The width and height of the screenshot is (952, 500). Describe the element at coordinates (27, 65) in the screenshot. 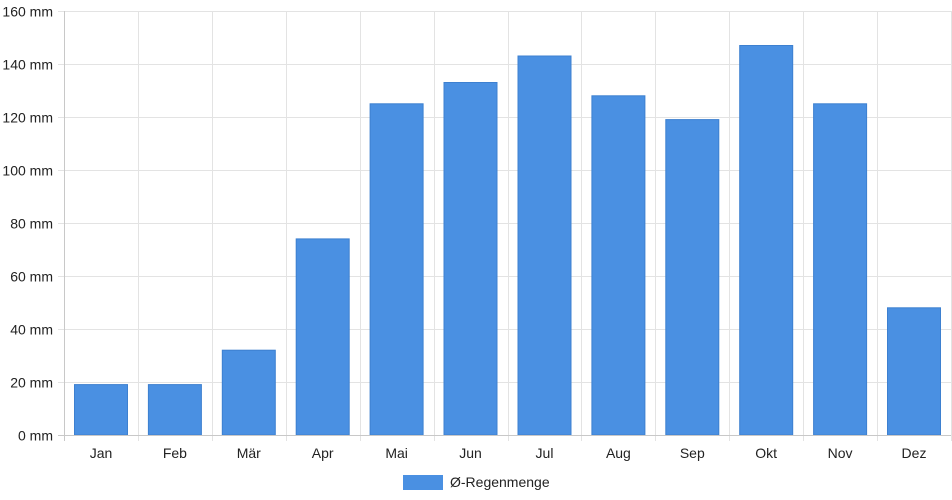

I see `y-tick-label: 140 mm` at that location.